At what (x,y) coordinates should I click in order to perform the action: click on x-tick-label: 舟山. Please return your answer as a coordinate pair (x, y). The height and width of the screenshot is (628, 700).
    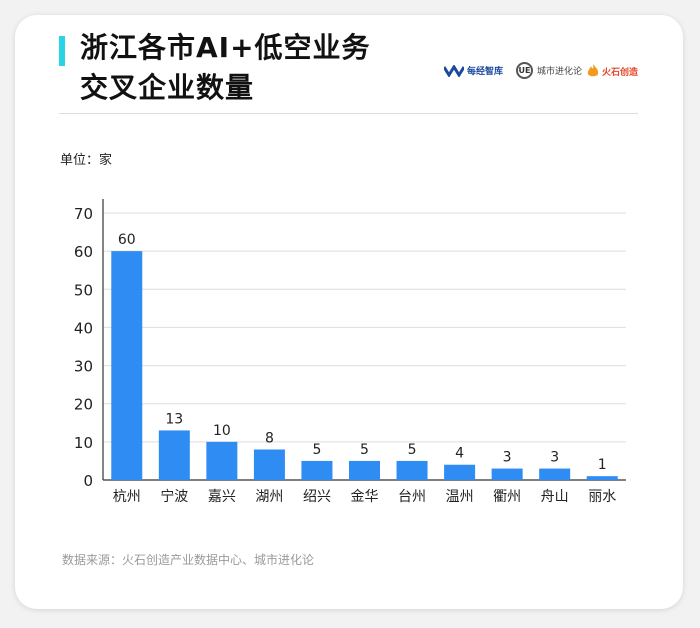
    Looking at the image, I should click on (555, 497).